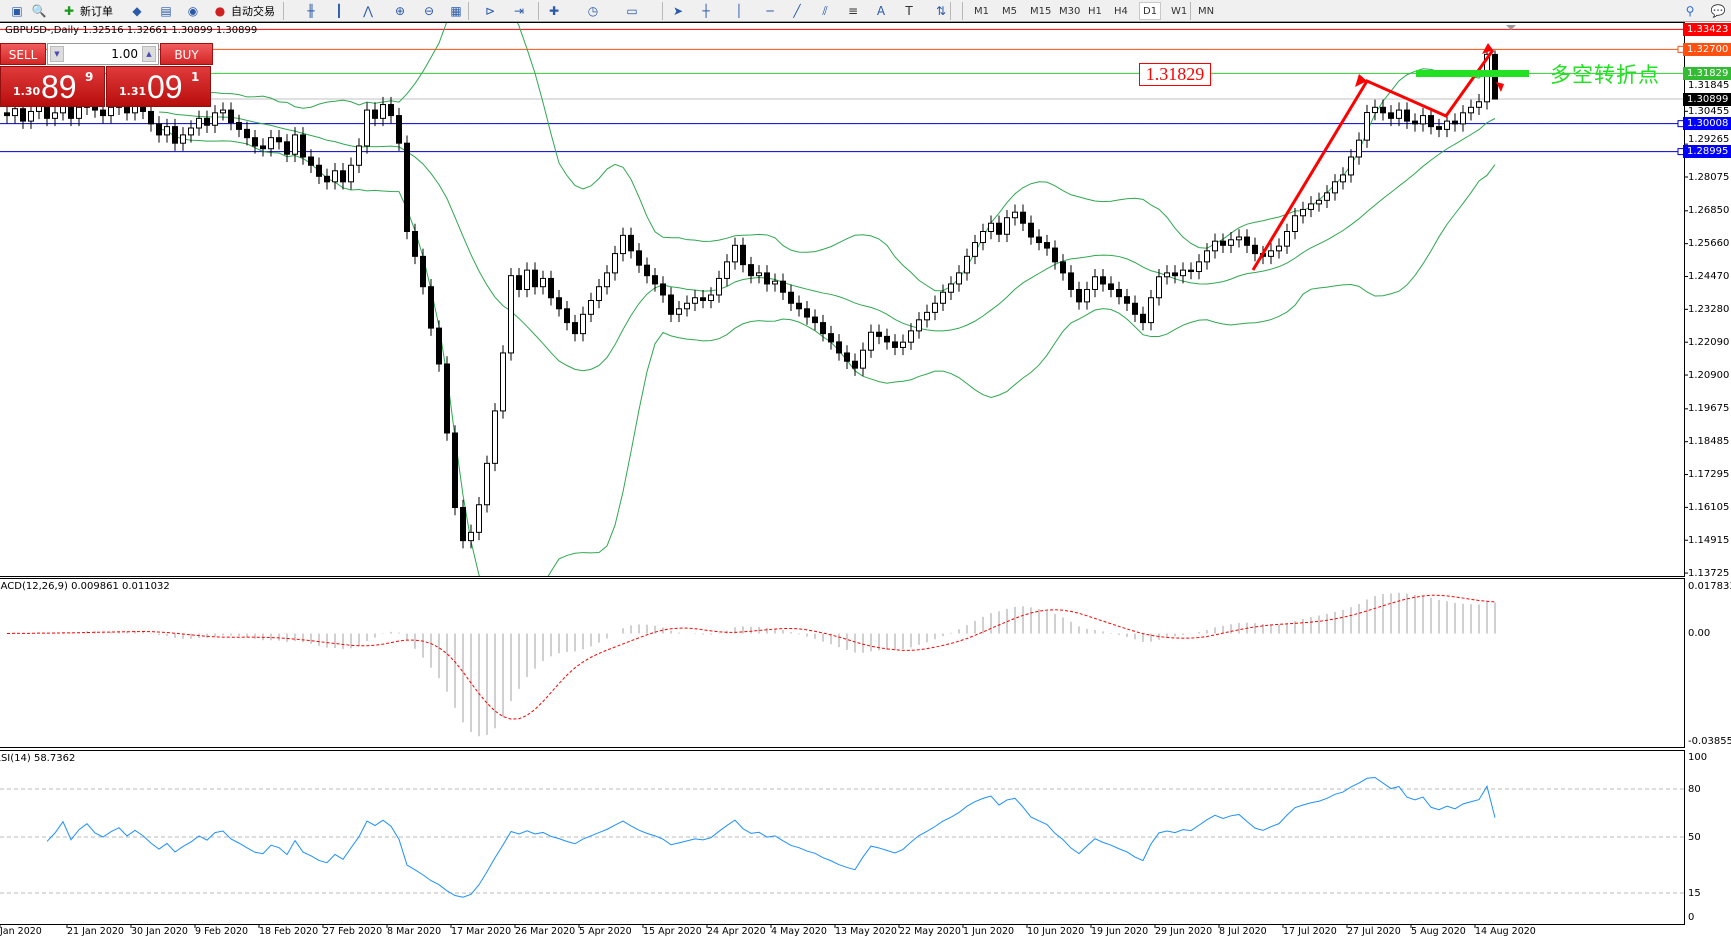 The height and width of the screenshot is (939, 1731). What do you see at coordinates (605, 931) in the screenshot?
I see `date-tick-label: 5 Apr 2020` at bounding box center [605, 931].